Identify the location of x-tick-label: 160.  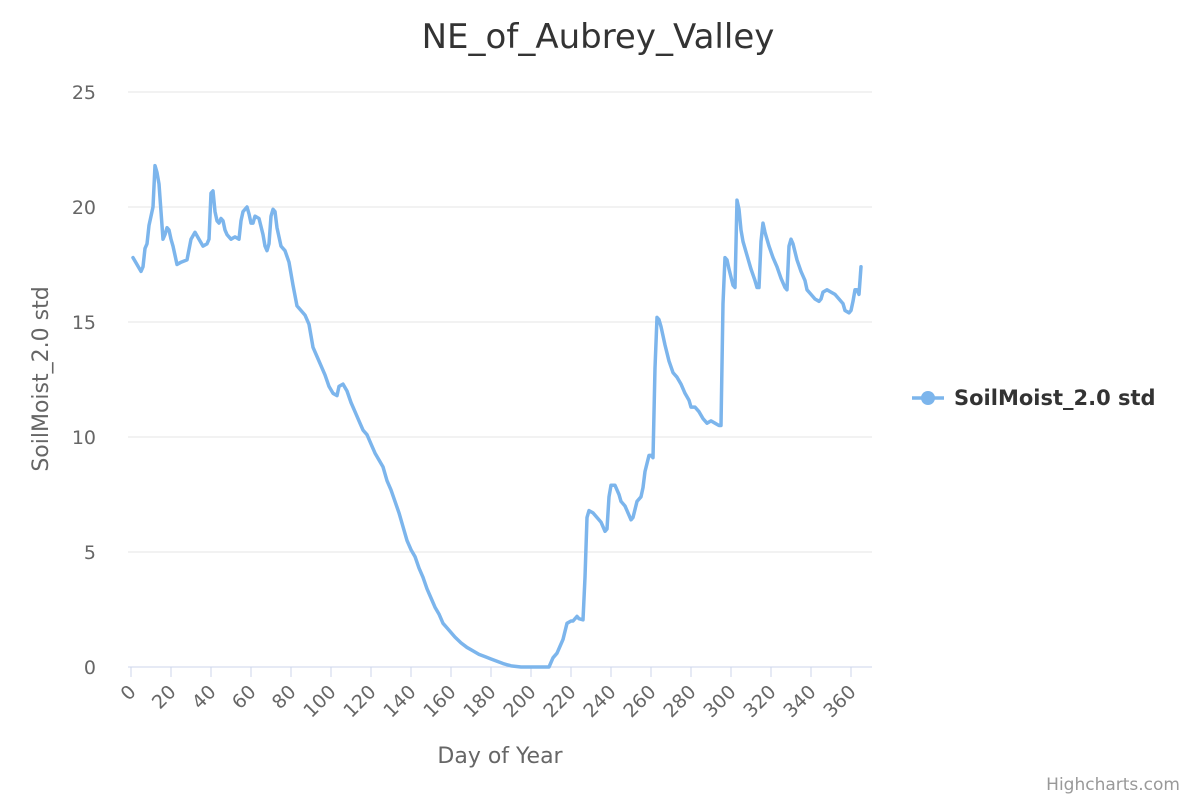
(439, 701).